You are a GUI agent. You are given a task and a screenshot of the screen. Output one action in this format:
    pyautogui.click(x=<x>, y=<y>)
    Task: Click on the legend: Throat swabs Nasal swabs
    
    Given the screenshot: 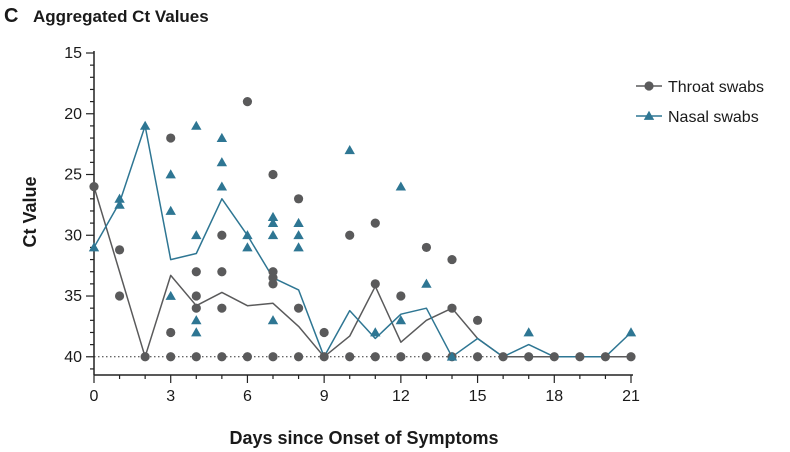 What is the action you would take?
    pyautogui.click(x=700, y=102)
    